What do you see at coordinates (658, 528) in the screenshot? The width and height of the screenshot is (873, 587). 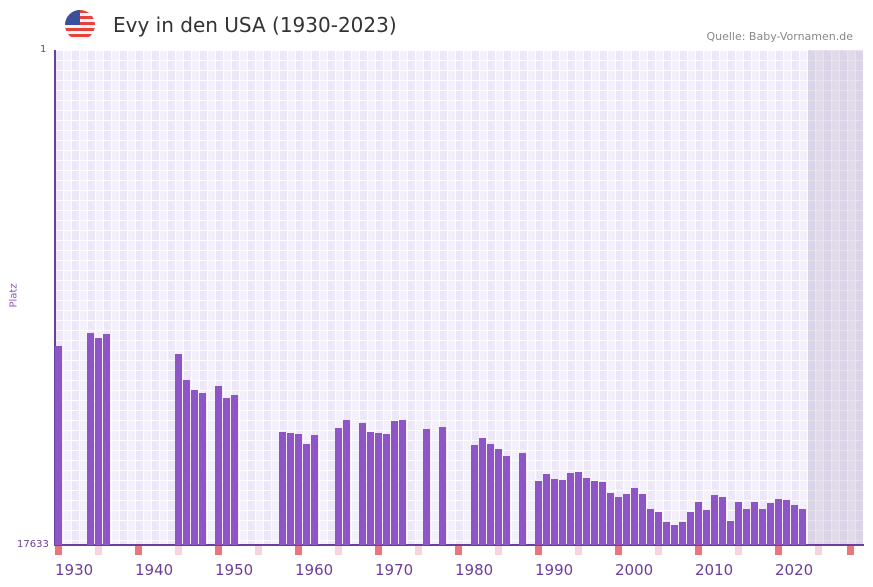 I see `bar-2005` at bounding box center [658, 528].